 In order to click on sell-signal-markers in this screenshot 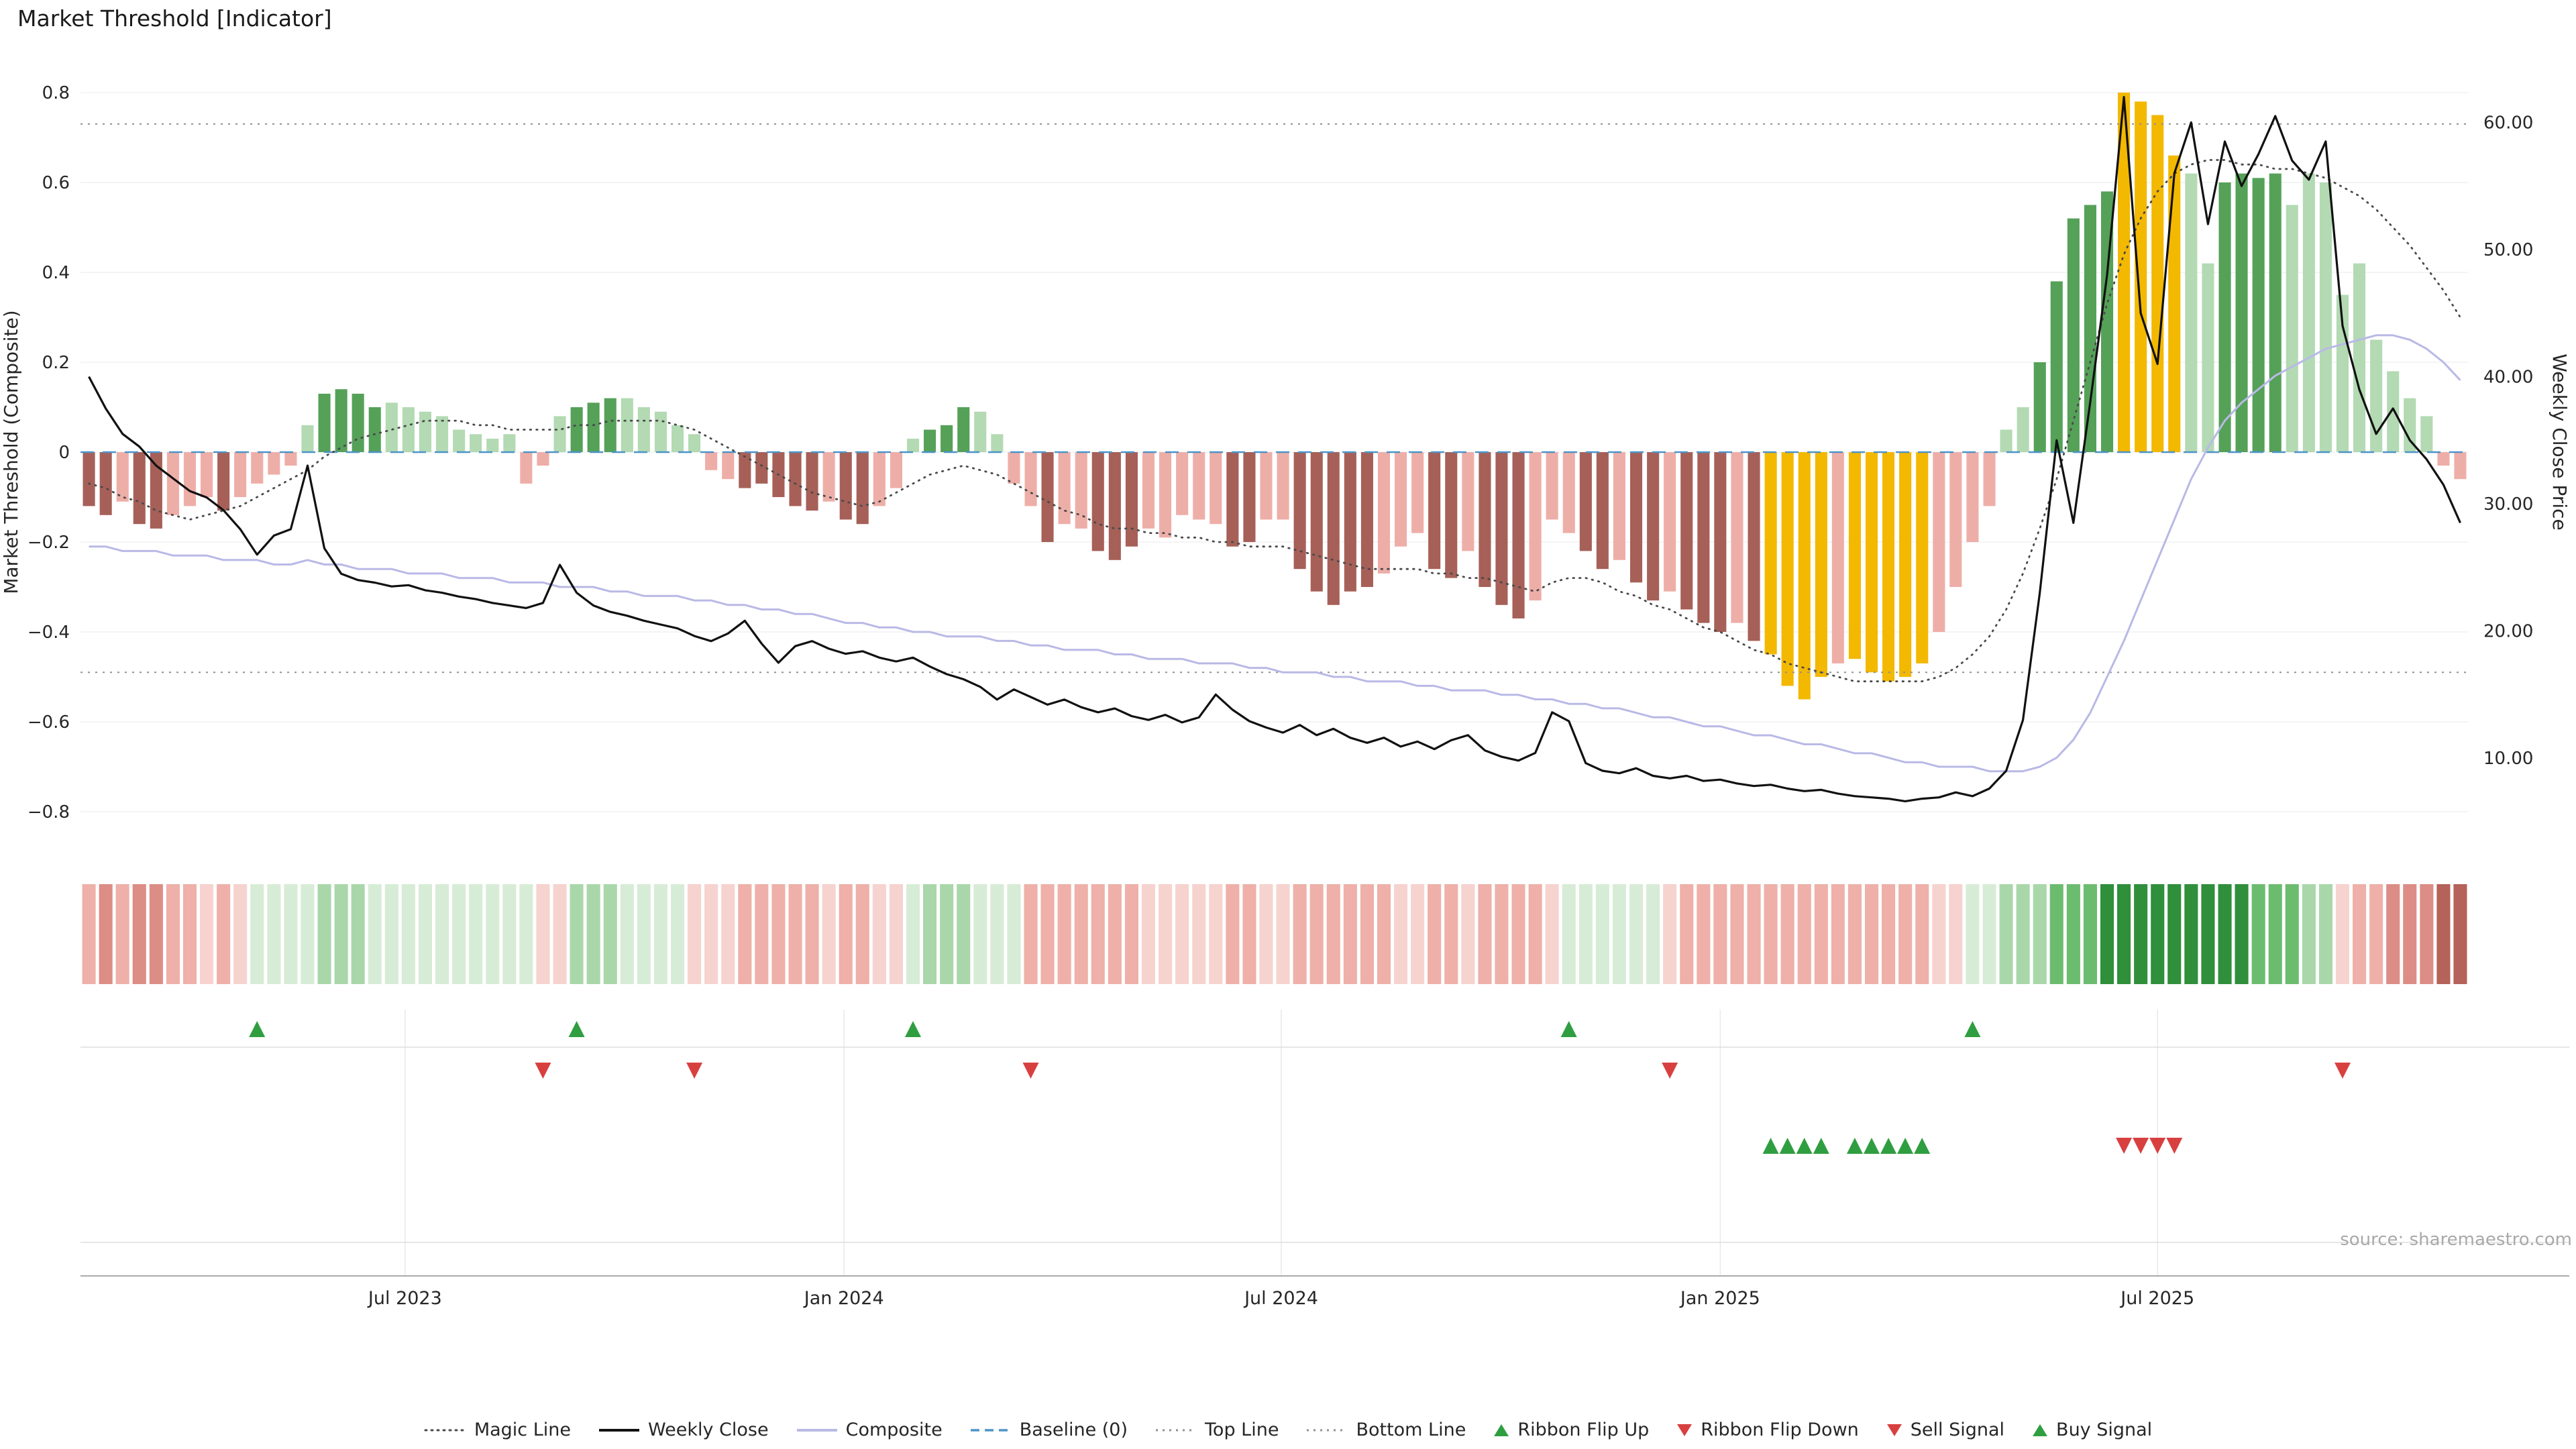, I will do `click(2149, 1146)`.